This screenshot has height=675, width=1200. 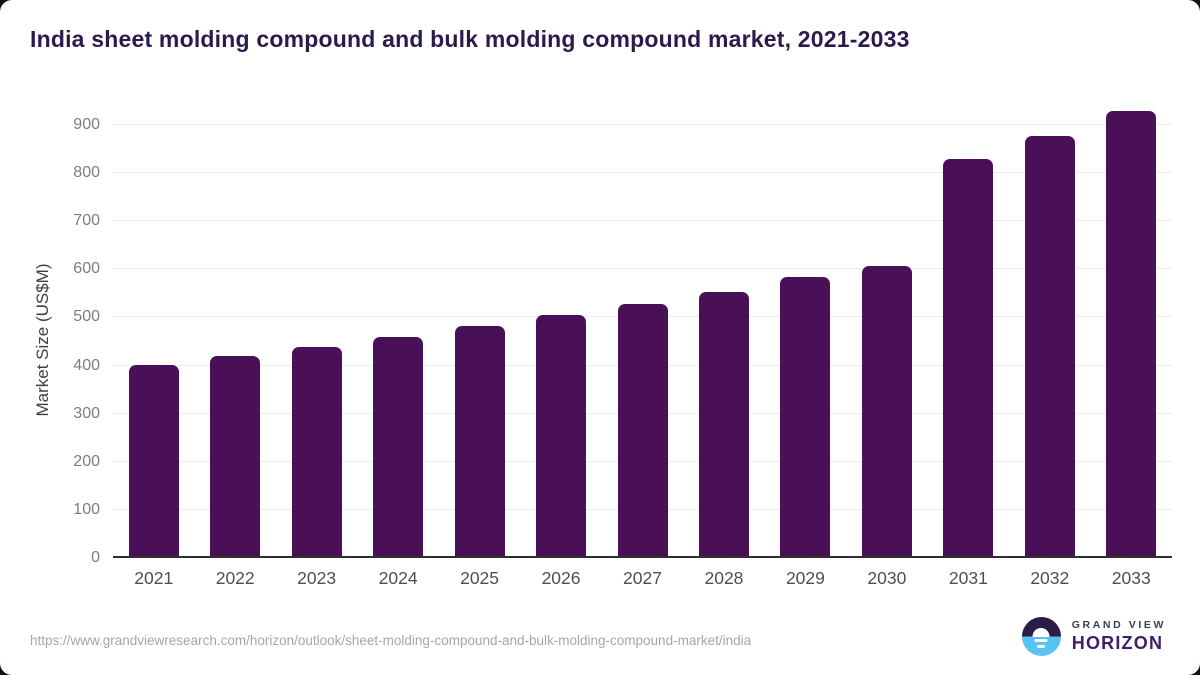 I want to click on x-tick-label-2025: 2025, so click(x=480, y=578).